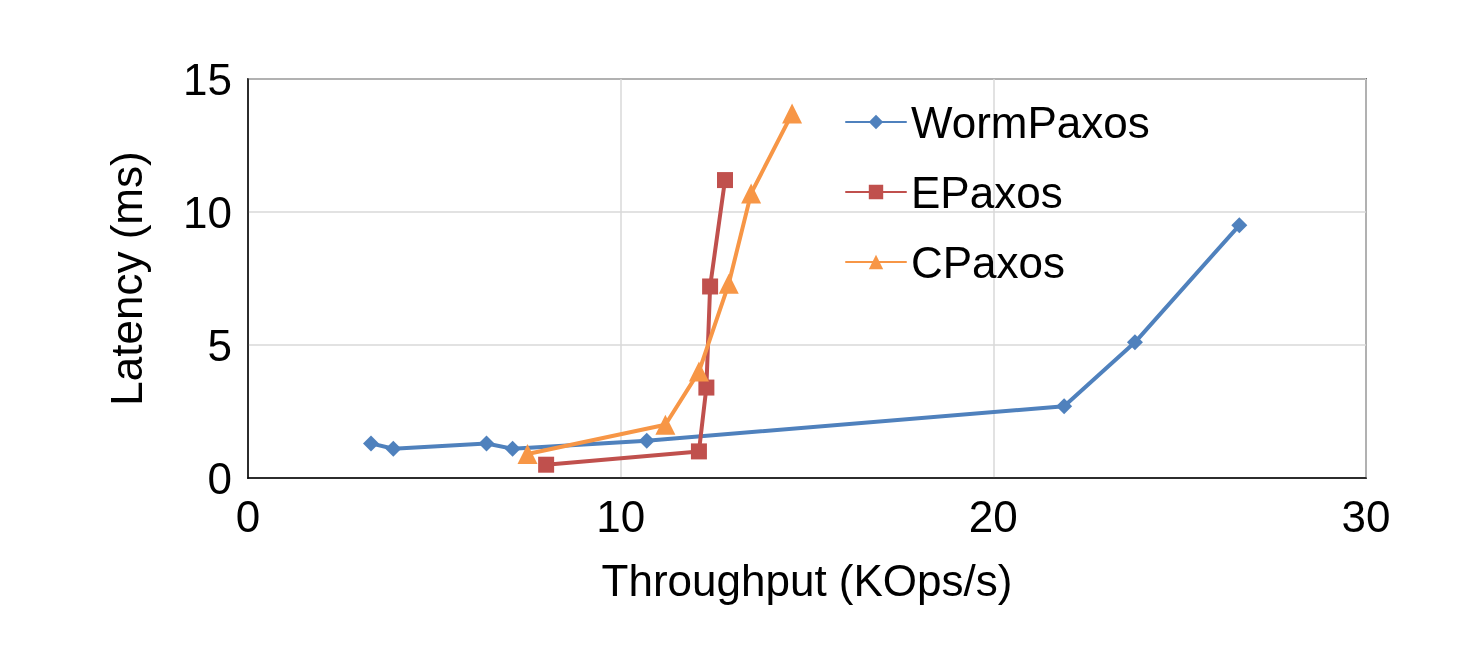 Image resolution: width=1463 pixels, height=668 pixels. I want to click on y-tick-label: 10, so click(207, 212).